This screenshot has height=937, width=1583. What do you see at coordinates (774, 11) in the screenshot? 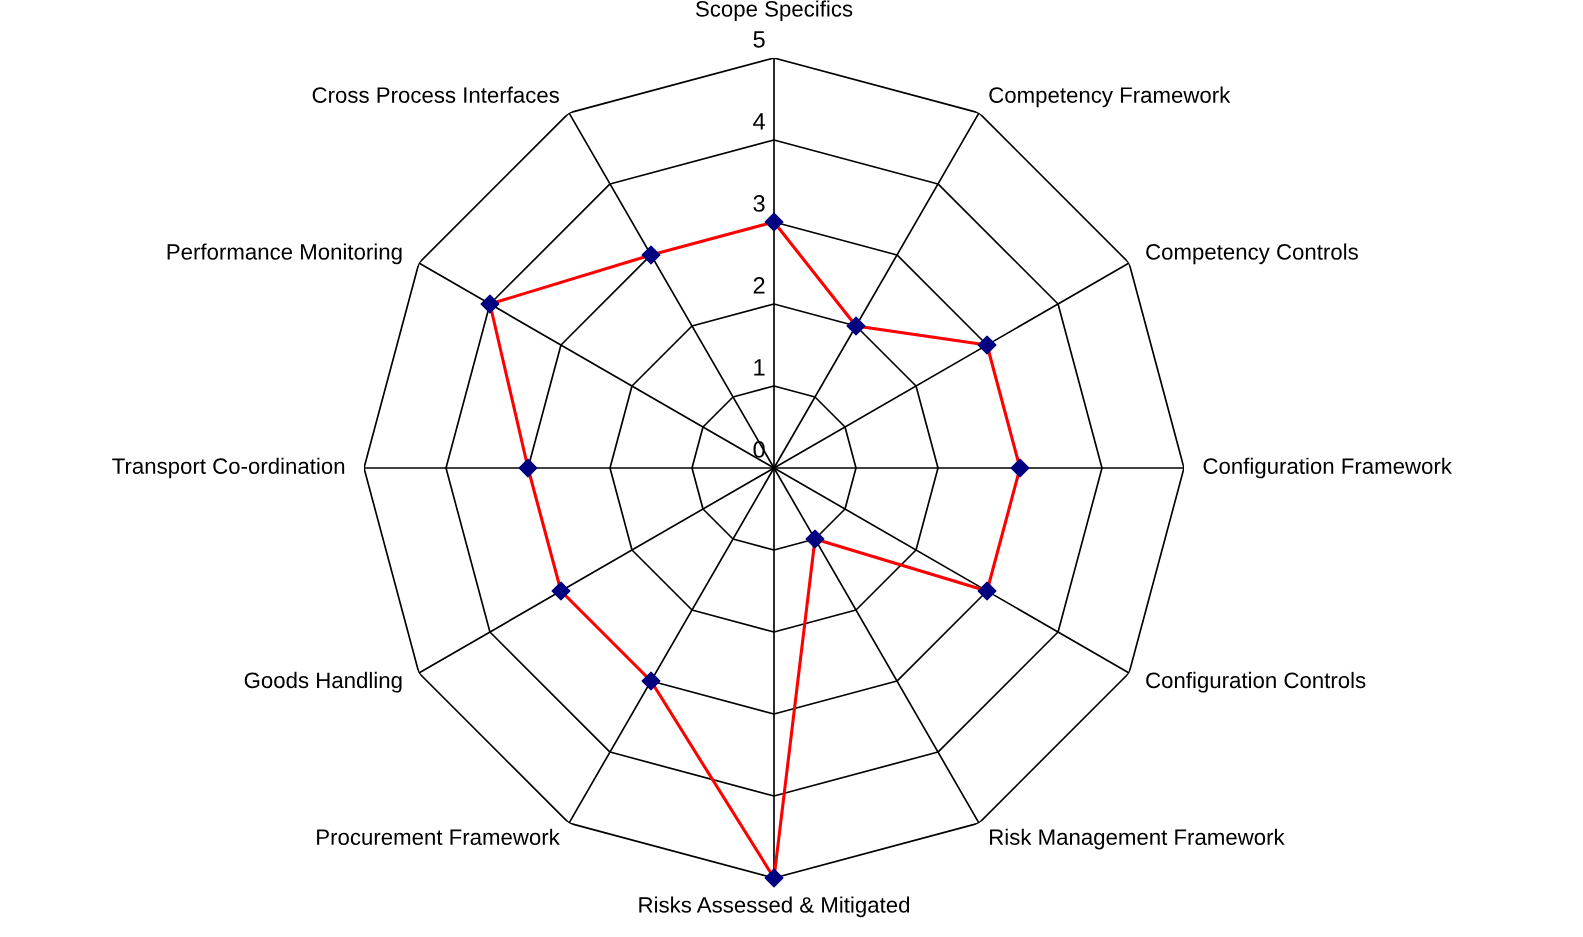
I see `spoke-label: Scope Specifics` at bounding box center [774, 11].